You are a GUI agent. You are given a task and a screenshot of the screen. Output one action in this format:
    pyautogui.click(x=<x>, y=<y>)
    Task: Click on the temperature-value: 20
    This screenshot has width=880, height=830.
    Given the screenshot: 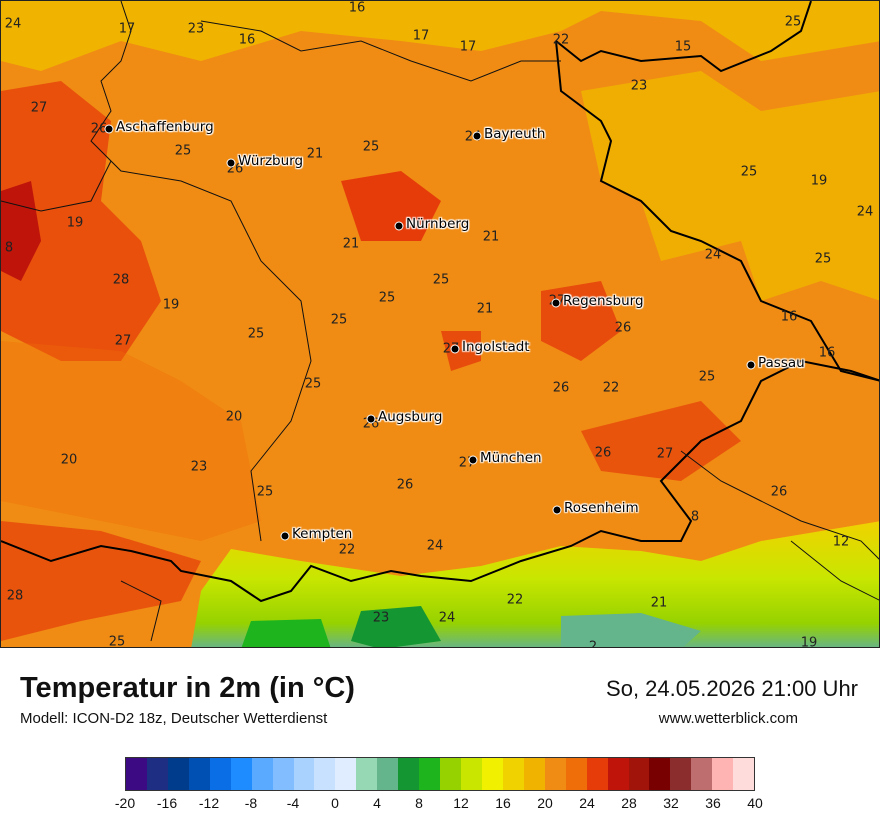 What is the action you would take?
    pyautogui.click(x=234, y=417)
    